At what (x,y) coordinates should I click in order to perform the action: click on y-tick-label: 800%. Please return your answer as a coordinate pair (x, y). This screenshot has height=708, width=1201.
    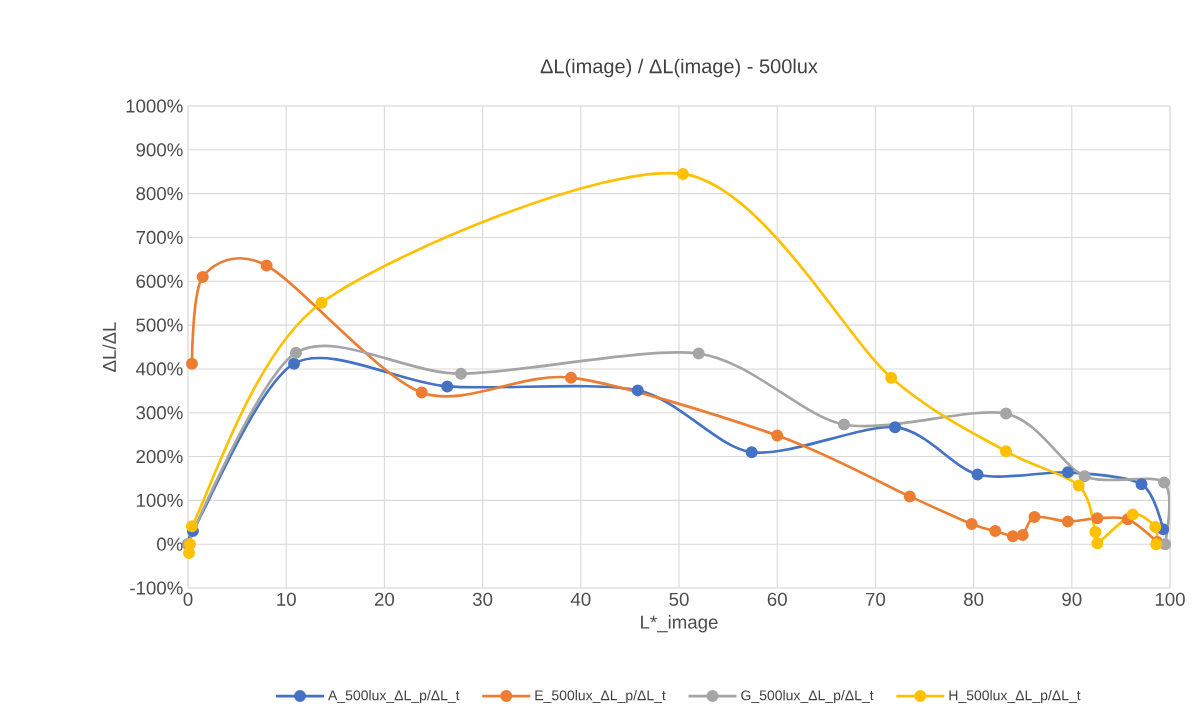
    Looking at the image, I should click on (159, 194).